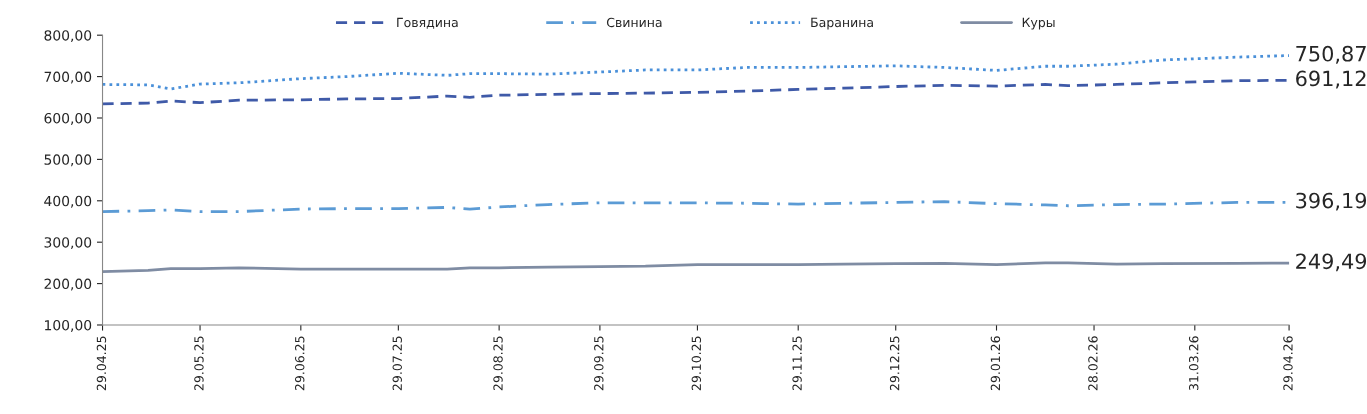 Image resolution: width=1367 pixels, height=414 pixels. I want to click on y-tick-label: 800,00, so click(68, 36).